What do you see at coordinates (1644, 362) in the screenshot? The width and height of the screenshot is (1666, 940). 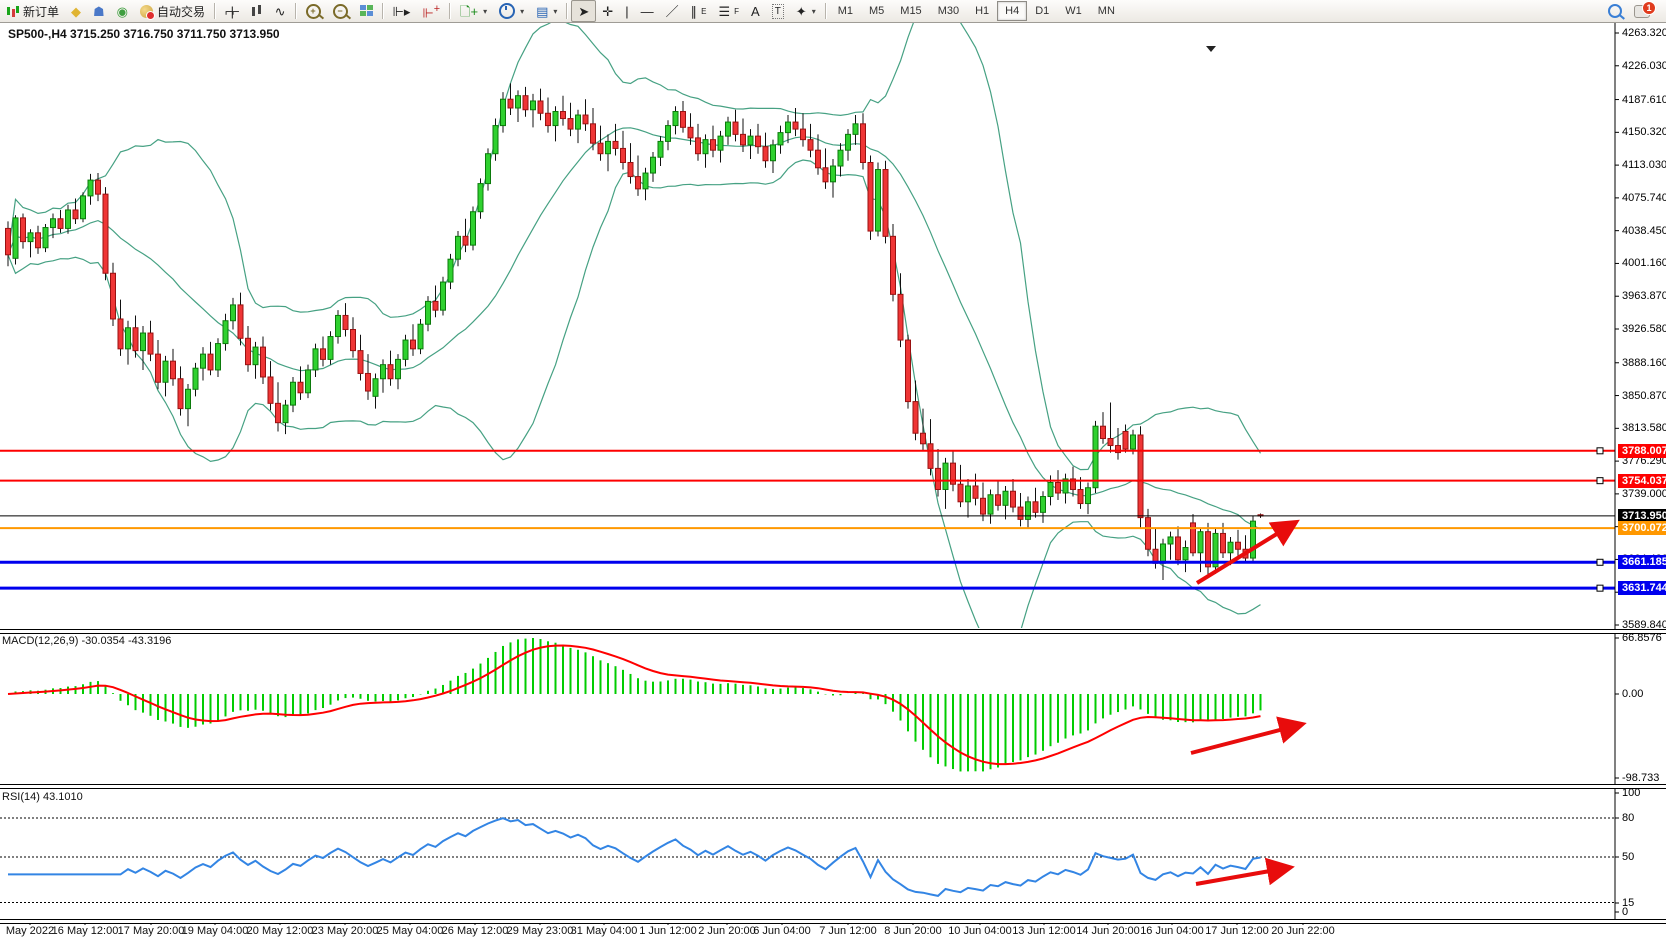 I see `price-tick: 3888.160` at bounding box center [1644, 362].